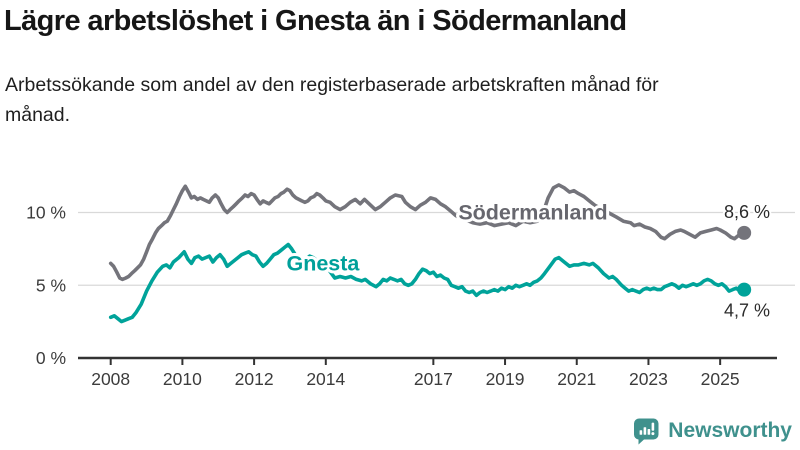  What do you see at coordinates (720, 379) in the screenshot?
I see `x-axis-tick-label: 2025` at bounding box center [720, 379].